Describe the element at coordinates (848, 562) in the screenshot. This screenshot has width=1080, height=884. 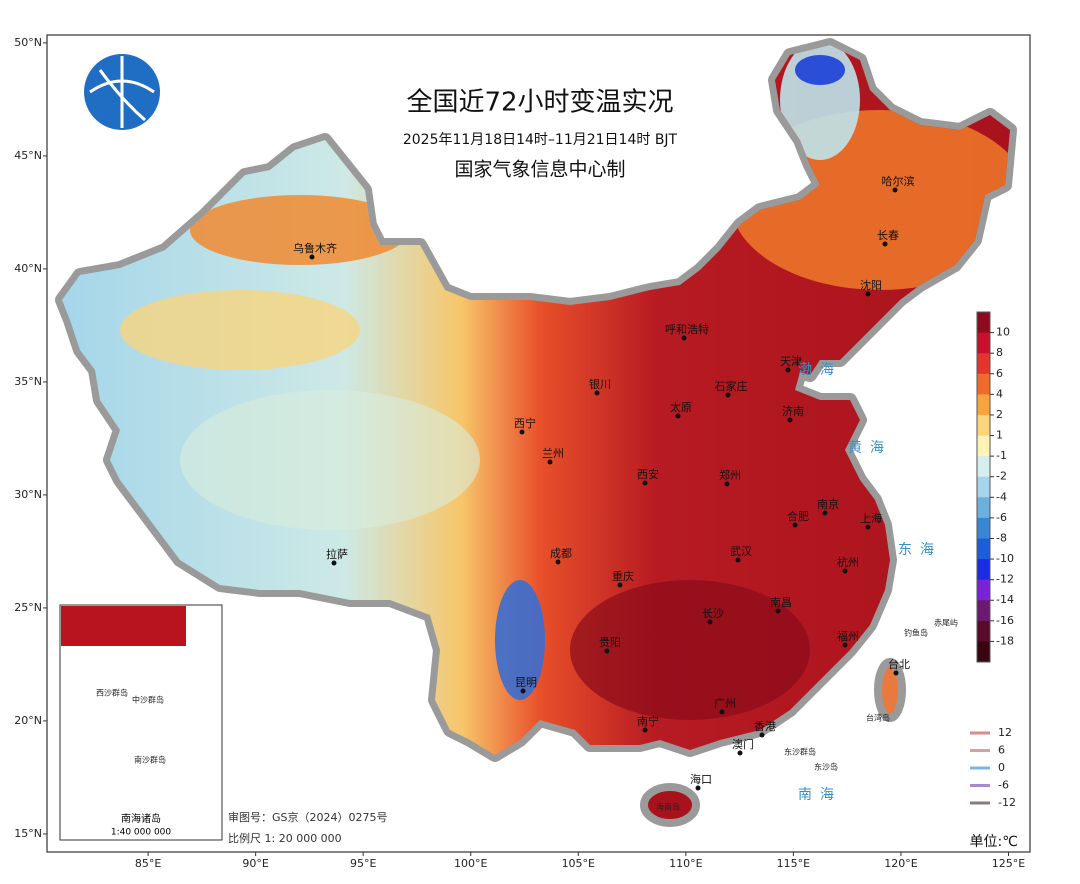
I see `city-label: 杭州` at that location.